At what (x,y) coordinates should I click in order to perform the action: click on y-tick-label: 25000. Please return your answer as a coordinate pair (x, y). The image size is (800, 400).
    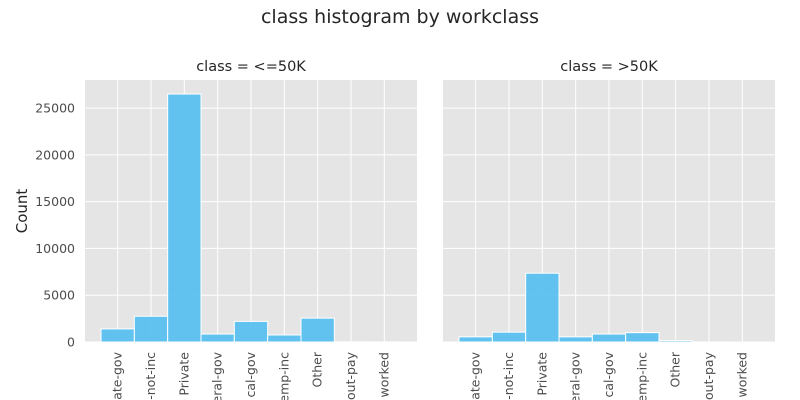
    Looking at the image, I should click on (55, 108).